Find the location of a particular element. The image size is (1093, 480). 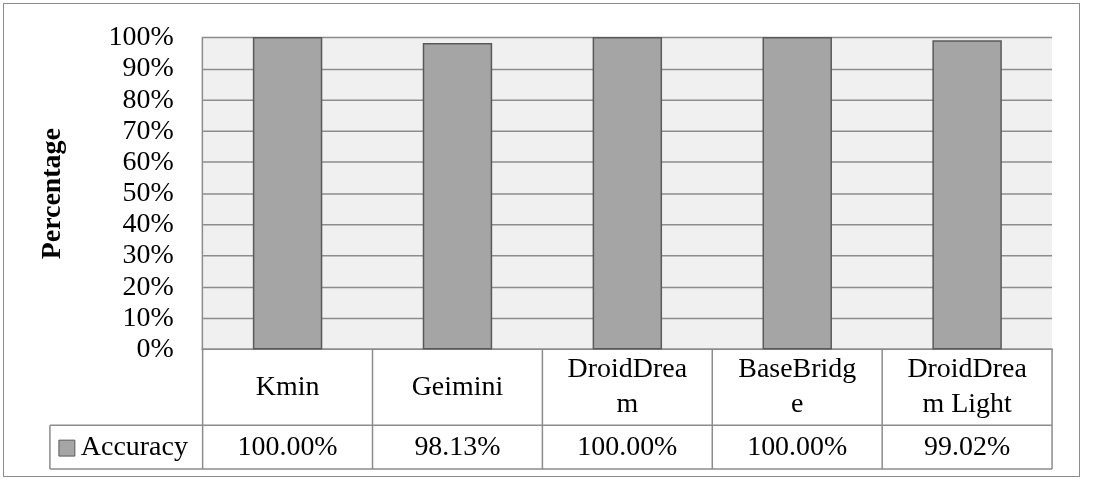

x-tick-label: DroidDream Light is located at coordinates (967, 385).